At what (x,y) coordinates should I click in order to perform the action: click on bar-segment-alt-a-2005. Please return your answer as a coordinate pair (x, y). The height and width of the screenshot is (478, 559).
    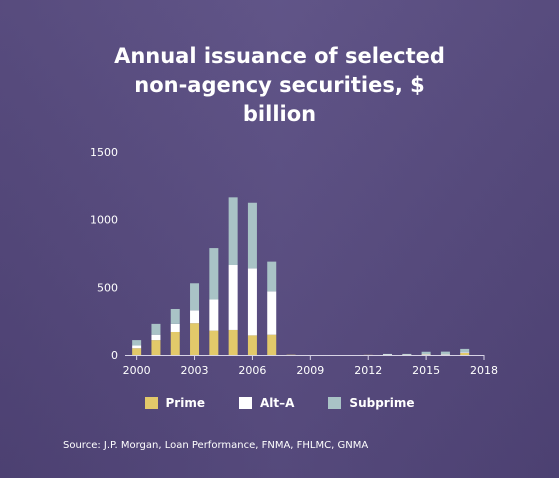
    Looking at the image, I should click on (233, 297).